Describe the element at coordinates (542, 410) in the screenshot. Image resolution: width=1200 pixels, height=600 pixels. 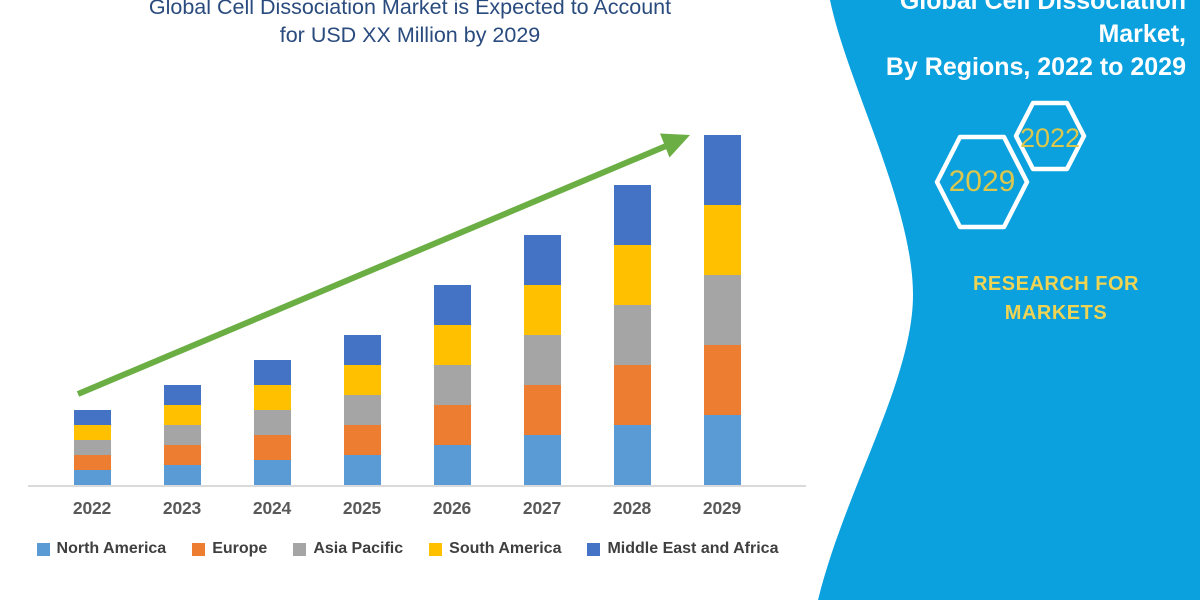
I see `bar-segment-europe-2027` at that location.